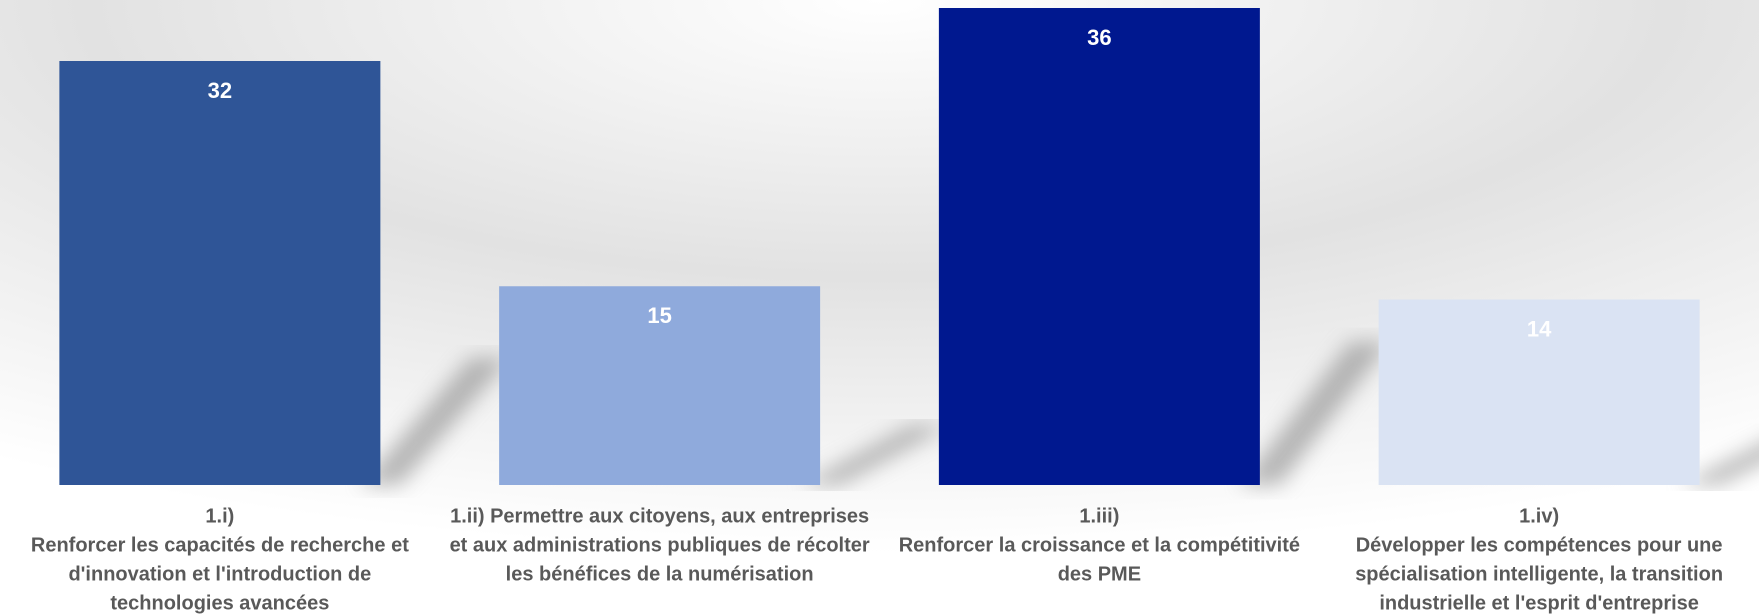 This screenshot has height=615, width=1759. What do you see at coordinates (660, 574) in the screenshot?
I see `x-tick-label: les bénéfices de la numérisation` at bounding box center [660, 574].